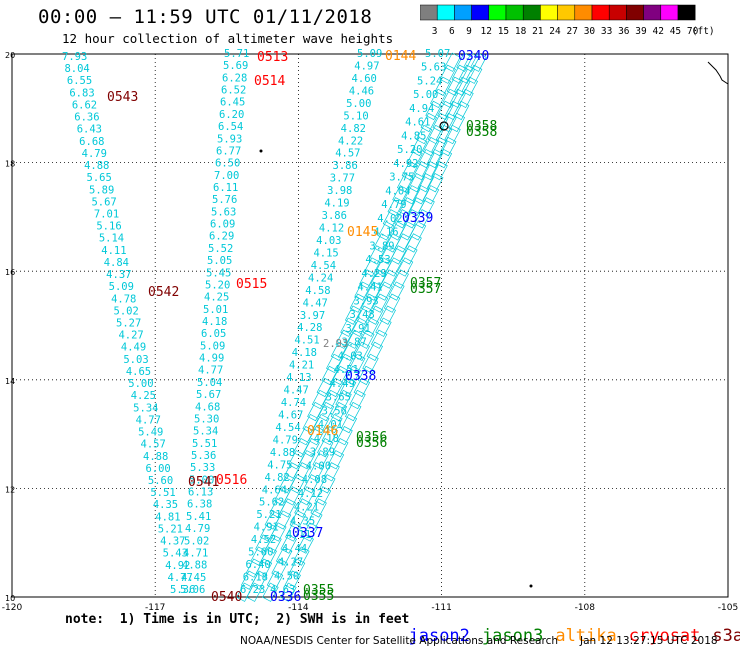 The width and height of the screenshot is (740, 650). What do you see at coordinates (118, 275) in the screenshot?
I see `swh-value: 4.37` at bounding box center [118, 275].